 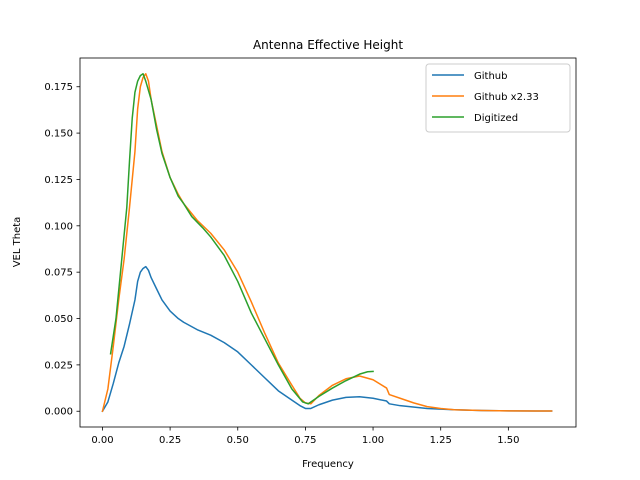 What do you see at coordinates (506, 97) in the screenshot?
I see `legend-label-2: Github x2.33` at bounding box center [506, 97].